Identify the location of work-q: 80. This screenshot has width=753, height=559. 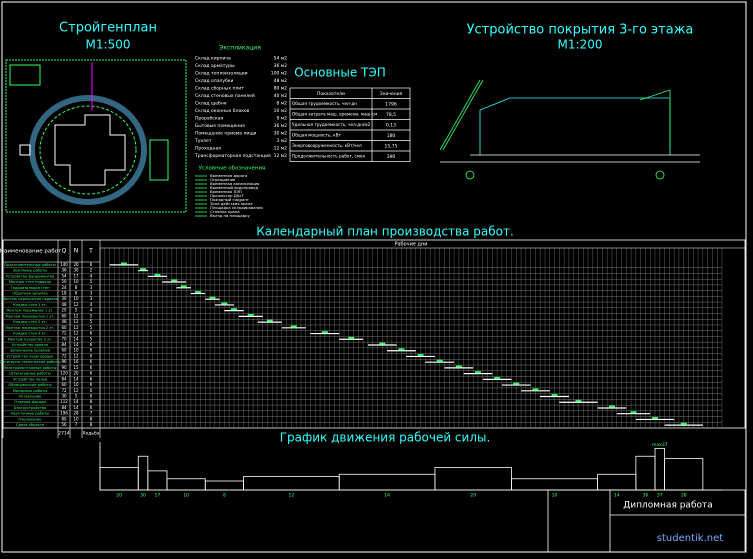
(64, 418).